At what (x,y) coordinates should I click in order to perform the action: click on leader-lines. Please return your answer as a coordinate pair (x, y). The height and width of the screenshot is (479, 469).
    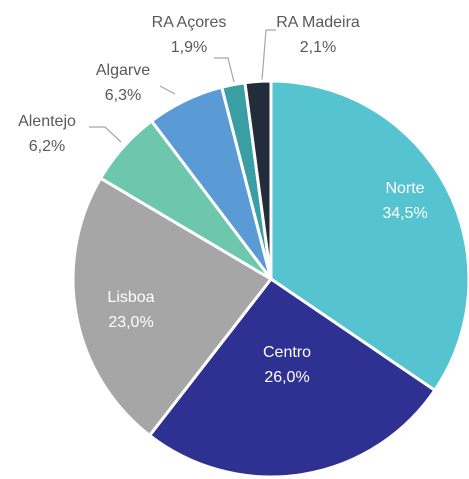
    Looking at the image, I should click on (182, 86).